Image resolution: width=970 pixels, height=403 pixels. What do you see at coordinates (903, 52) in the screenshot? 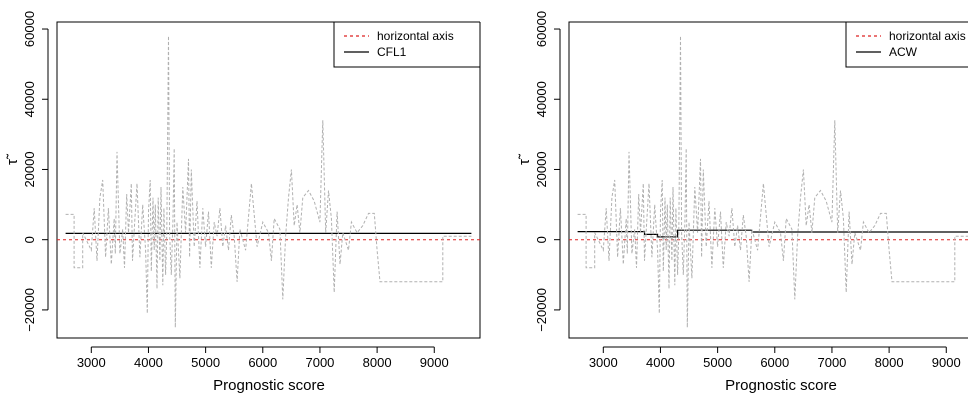
I see `legend-label: ACW` at bounding box center [903, 52].